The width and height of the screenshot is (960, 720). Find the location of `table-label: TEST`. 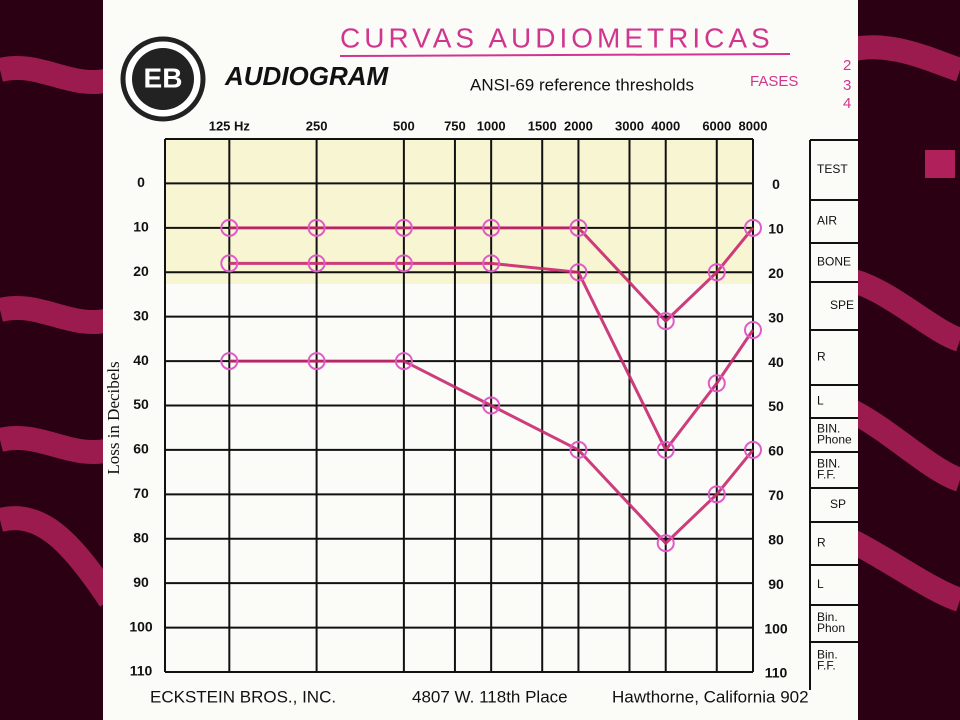

table-label: TEST is located at coordinates (832, 169).